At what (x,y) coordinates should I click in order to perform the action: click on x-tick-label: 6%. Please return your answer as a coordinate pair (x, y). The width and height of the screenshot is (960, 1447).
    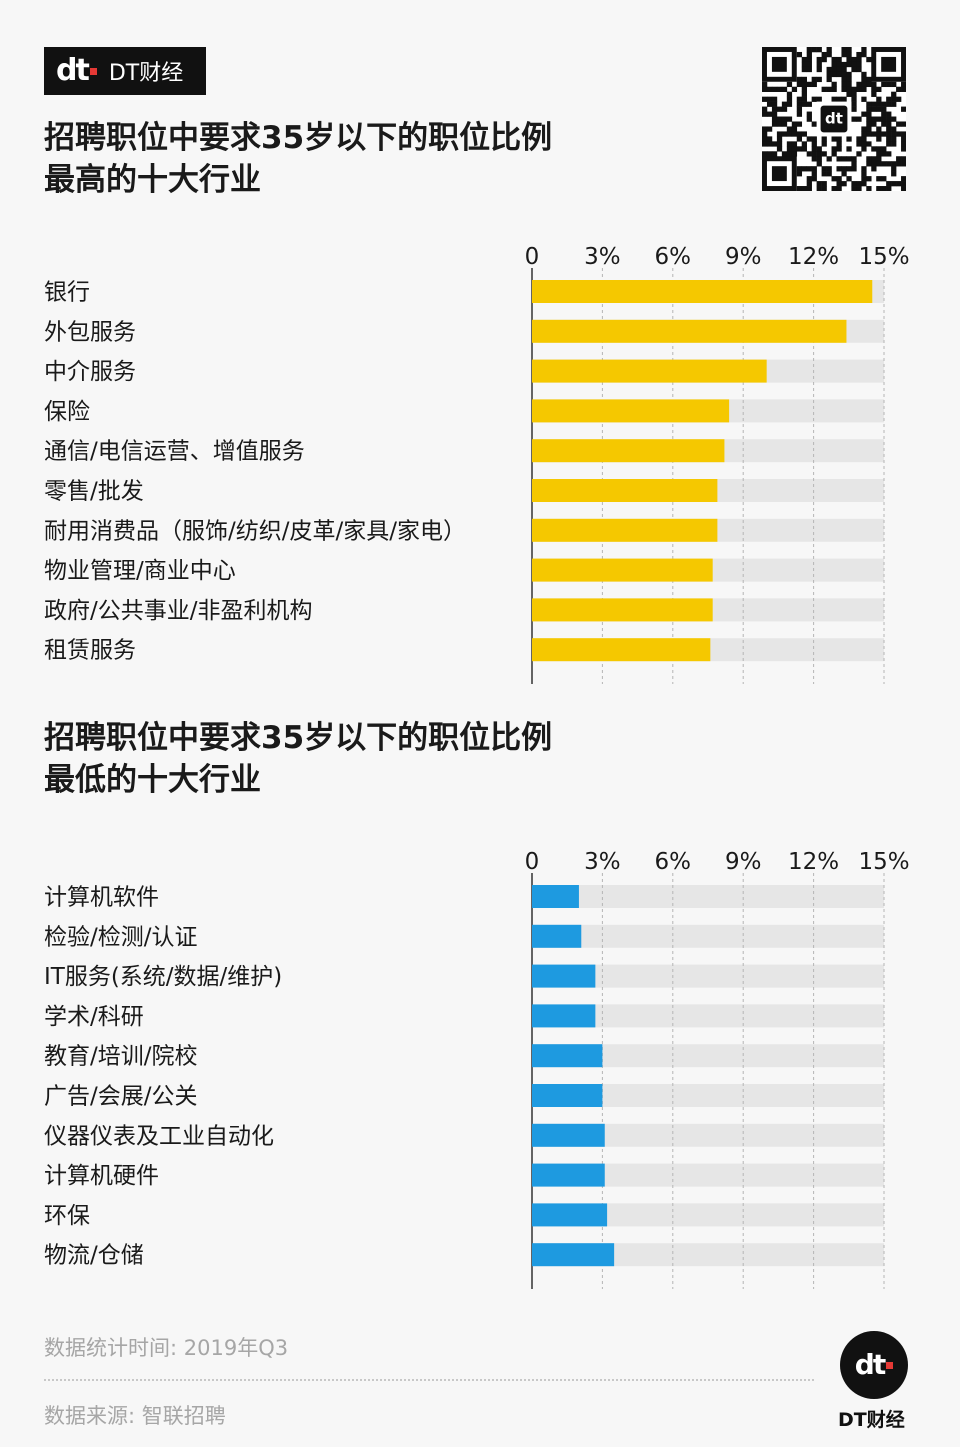
    Looking at the image, I should click on (673, 257).